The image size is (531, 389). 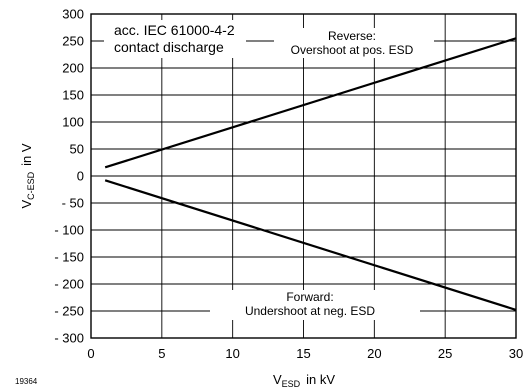 I want to click on standard-label-bg, so click(x=175, y=39).